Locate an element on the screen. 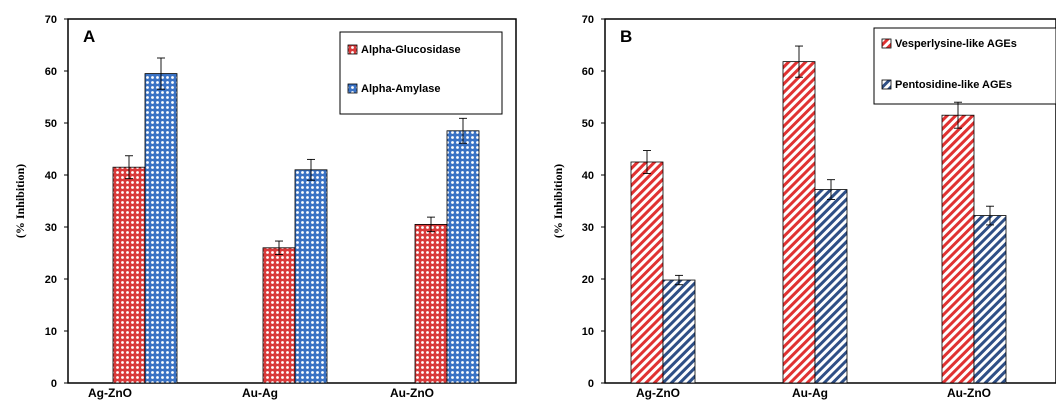 The width and height of the screenshot is (1056, 404). bar-alpha-glucosidase-ag-zno is located at coordinates (129, 275).